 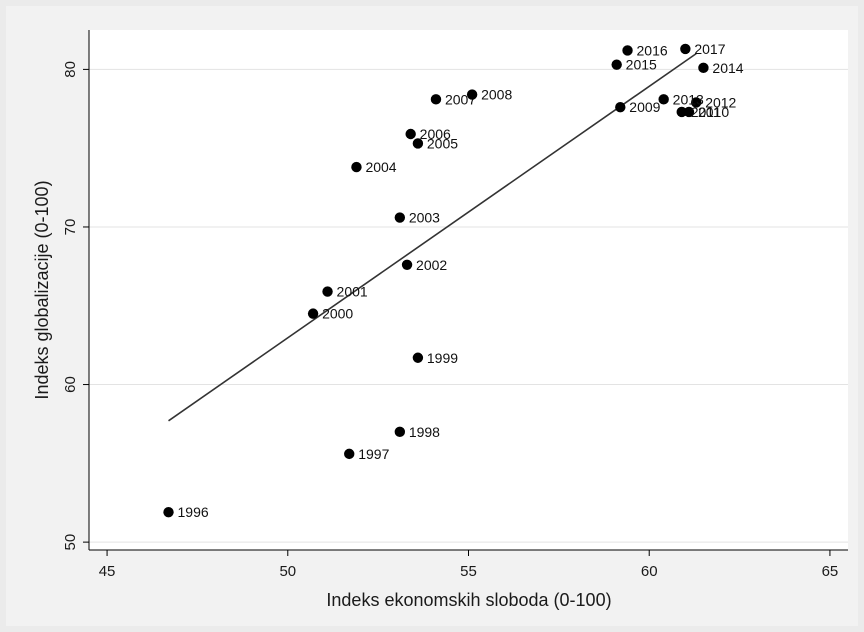 What do you see at coordinates (410, 134) in the screenshot?
I see `point-2006` at bounding box center [410, 134].